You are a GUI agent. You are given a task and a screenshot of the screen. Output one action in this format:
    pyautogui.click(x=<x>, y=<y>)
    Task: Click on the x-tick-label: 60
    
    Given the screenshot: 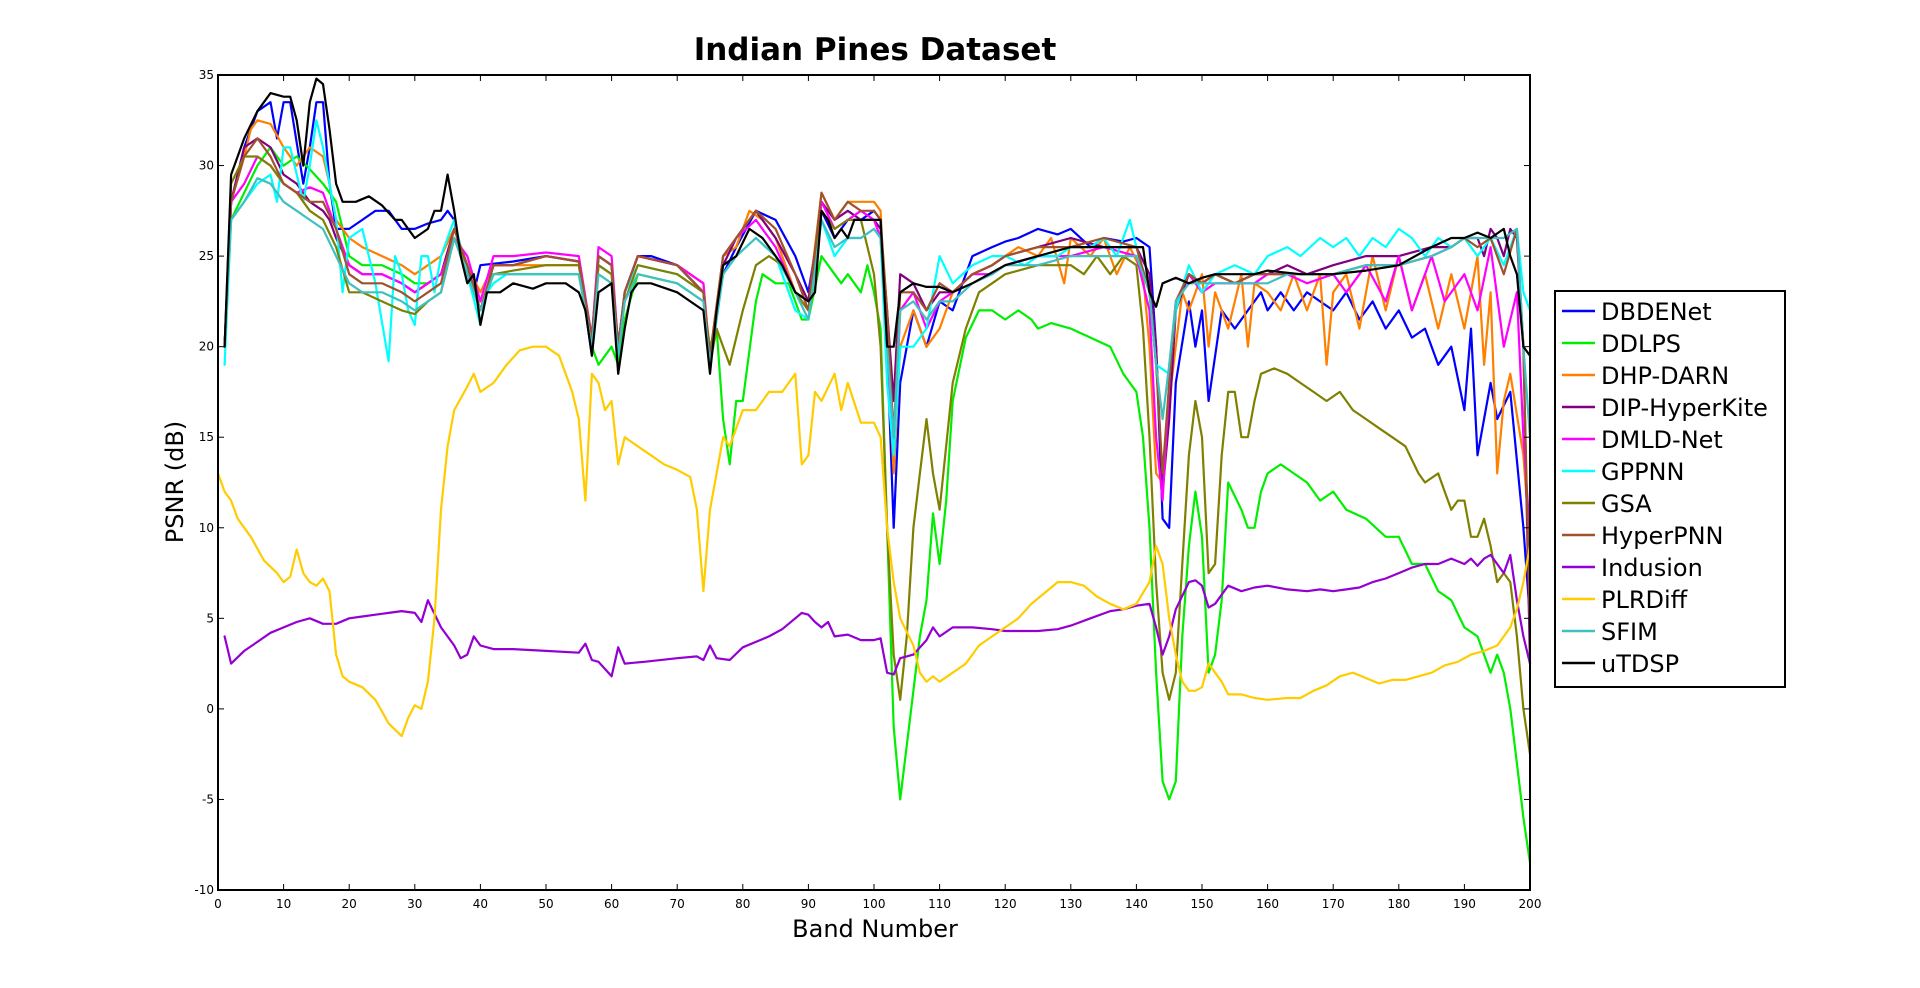 What is the action you would take?
    pyautogui.click(x=611, y=904)
    